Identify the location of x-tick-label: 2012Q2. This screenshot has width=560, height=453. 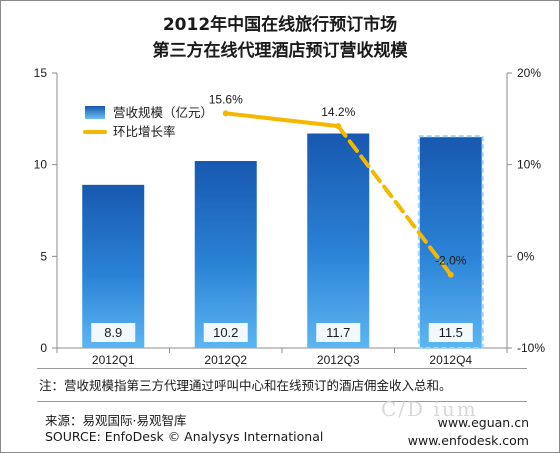
(225, 360).